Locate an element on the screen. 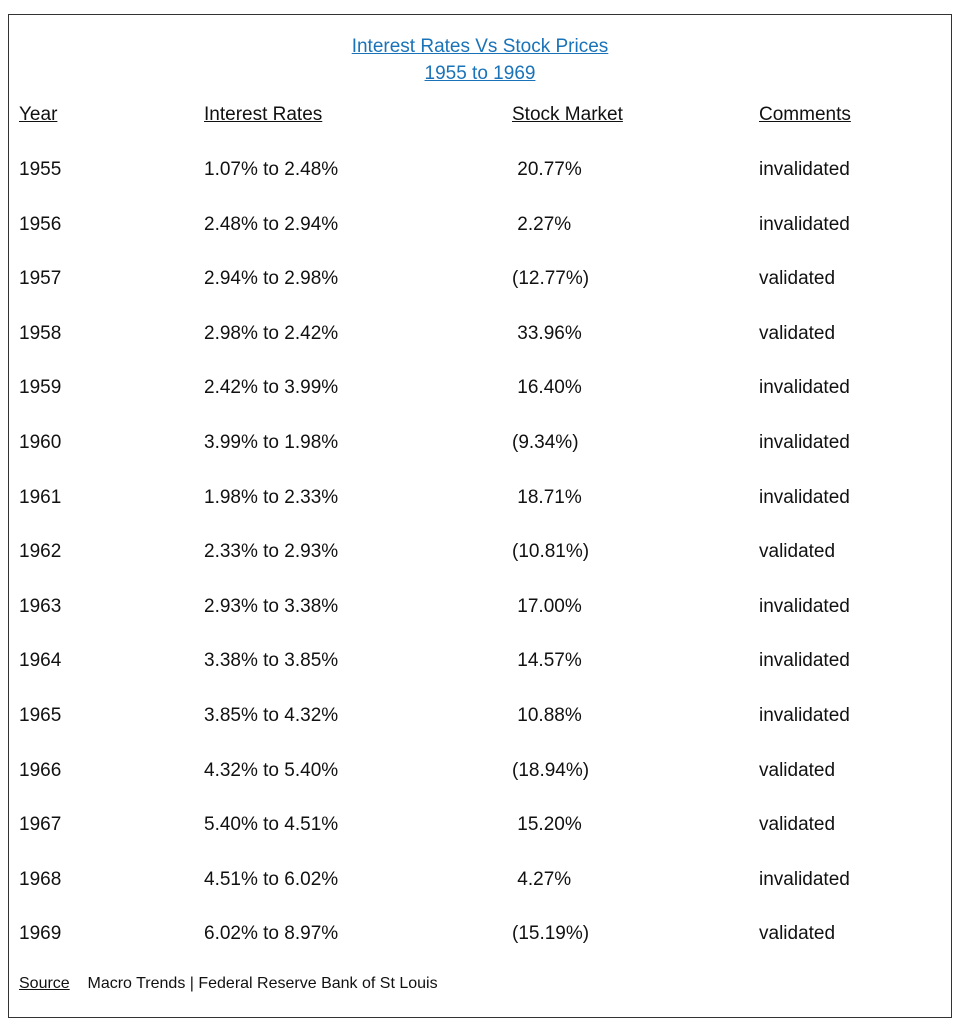 This screenshot has height=1024, width=961. table-row: 1966 4.32% to 5.40% (18.94%) validated is located at coordinates (480, 771).